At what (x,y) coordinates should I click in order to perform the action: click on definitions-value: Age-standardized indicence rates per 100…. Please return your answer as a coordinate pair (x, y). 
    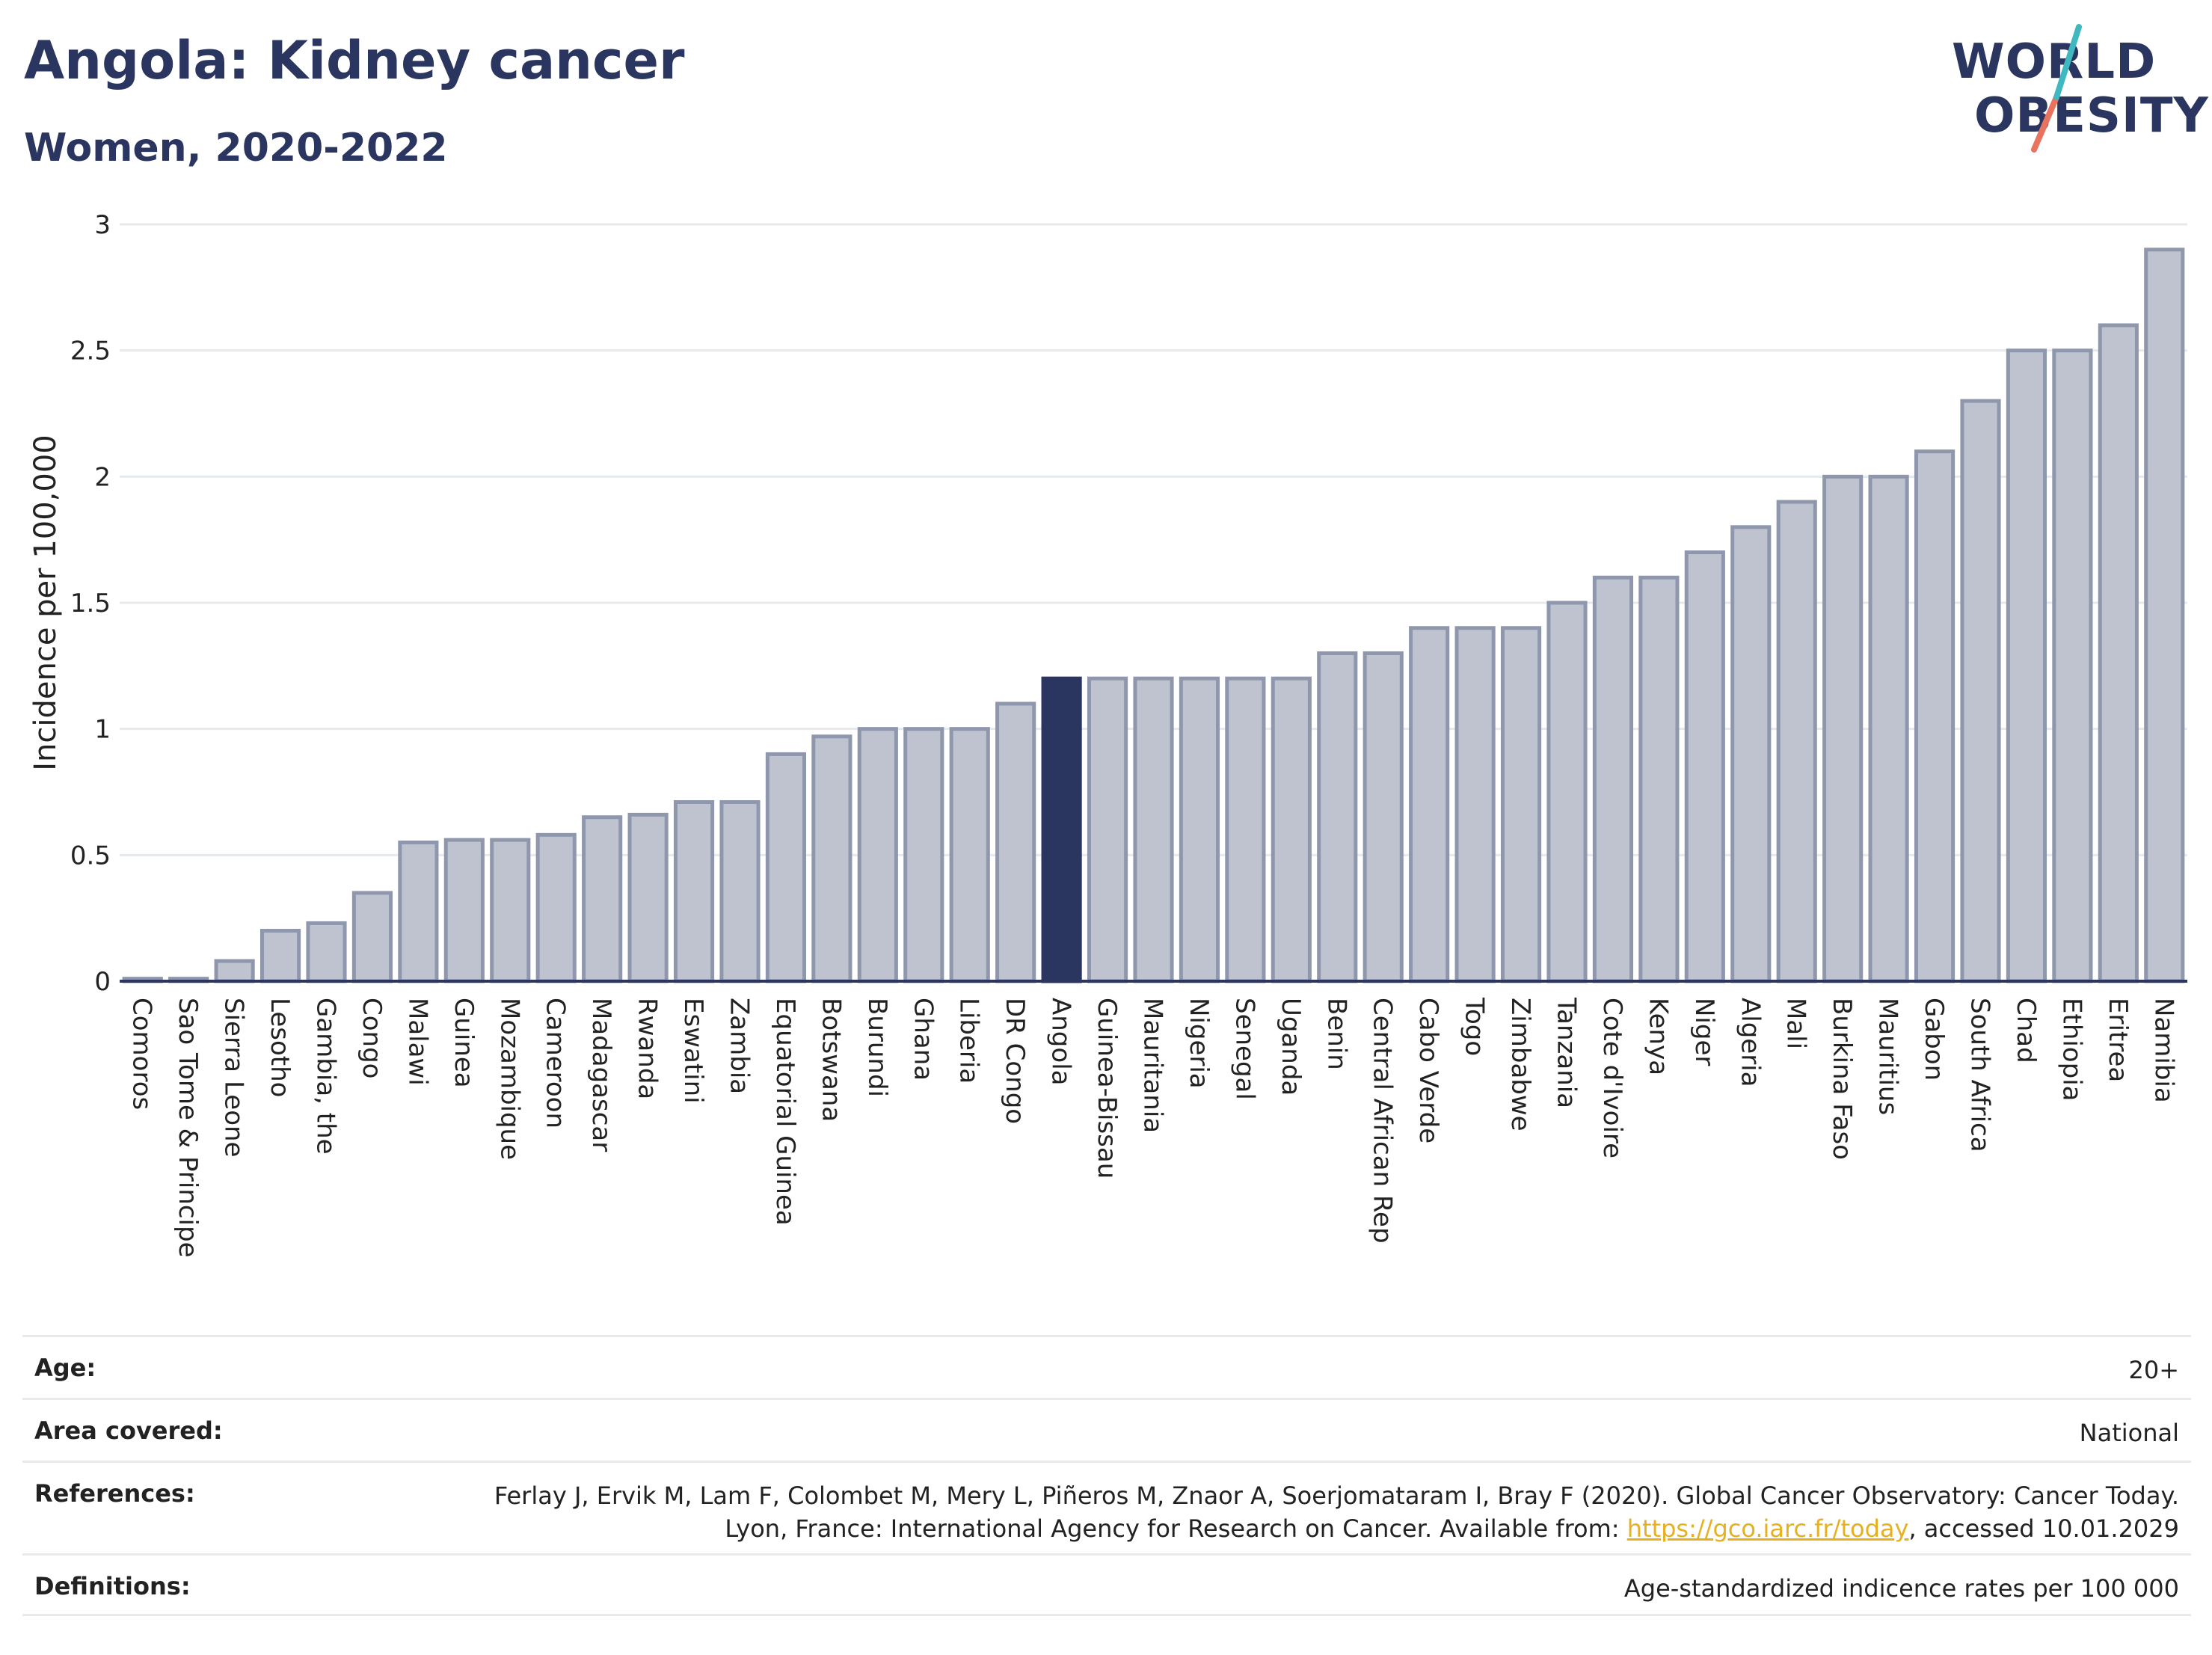
    Looking at the image, I should click on (1901, 1588).